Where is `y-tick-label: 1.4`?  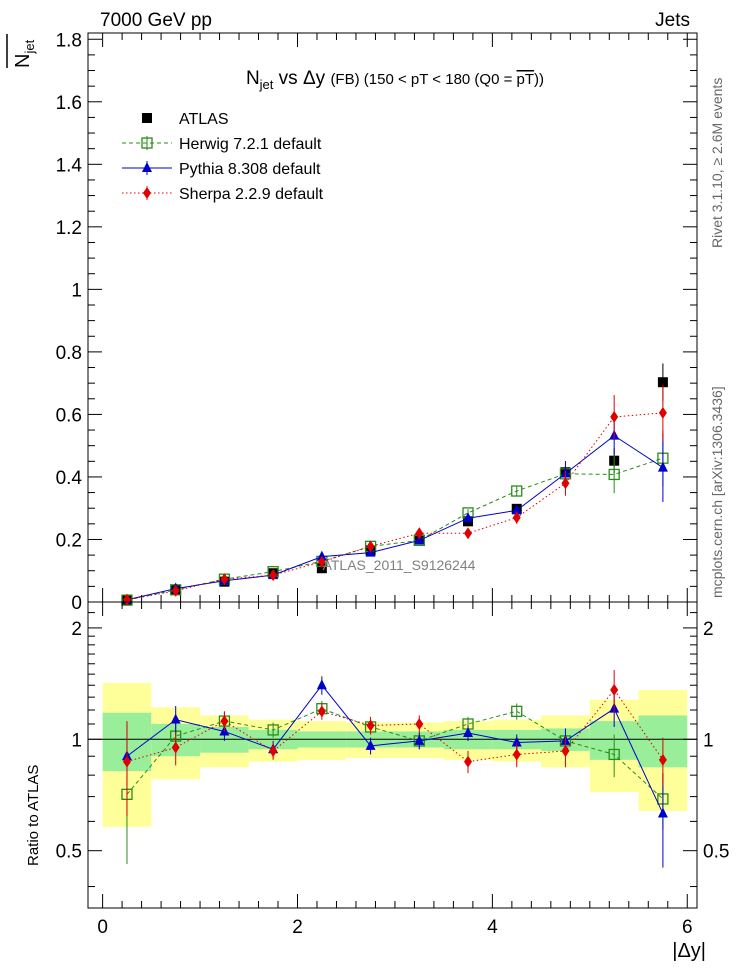 y-tick-label: 1.4 is located at coordinates (69, 165).